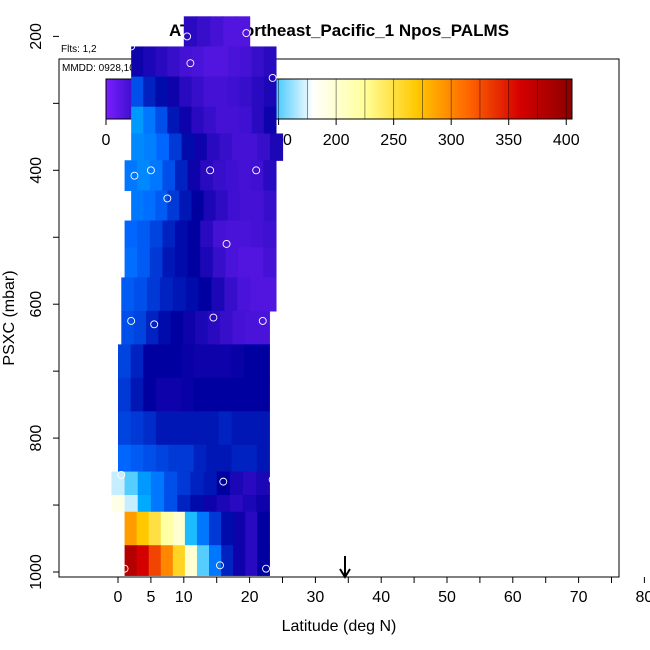 The height and width of the screenshot is (650, 650). Describe the element at coordinates (104, 68) in the screenshot. I see `date-label: MMDD: 0928,1001` at that location.